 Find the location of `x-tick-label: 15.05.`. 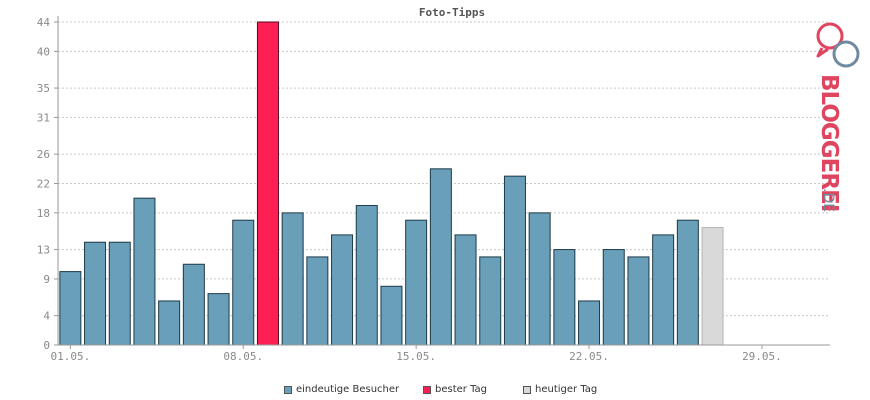

x-tick-label: 15.05. is located at coordinates (416, 356).